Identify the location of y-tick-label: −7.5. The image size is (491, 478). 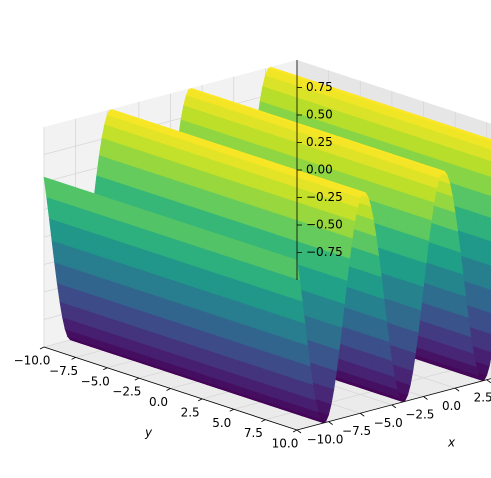
(63, 371).